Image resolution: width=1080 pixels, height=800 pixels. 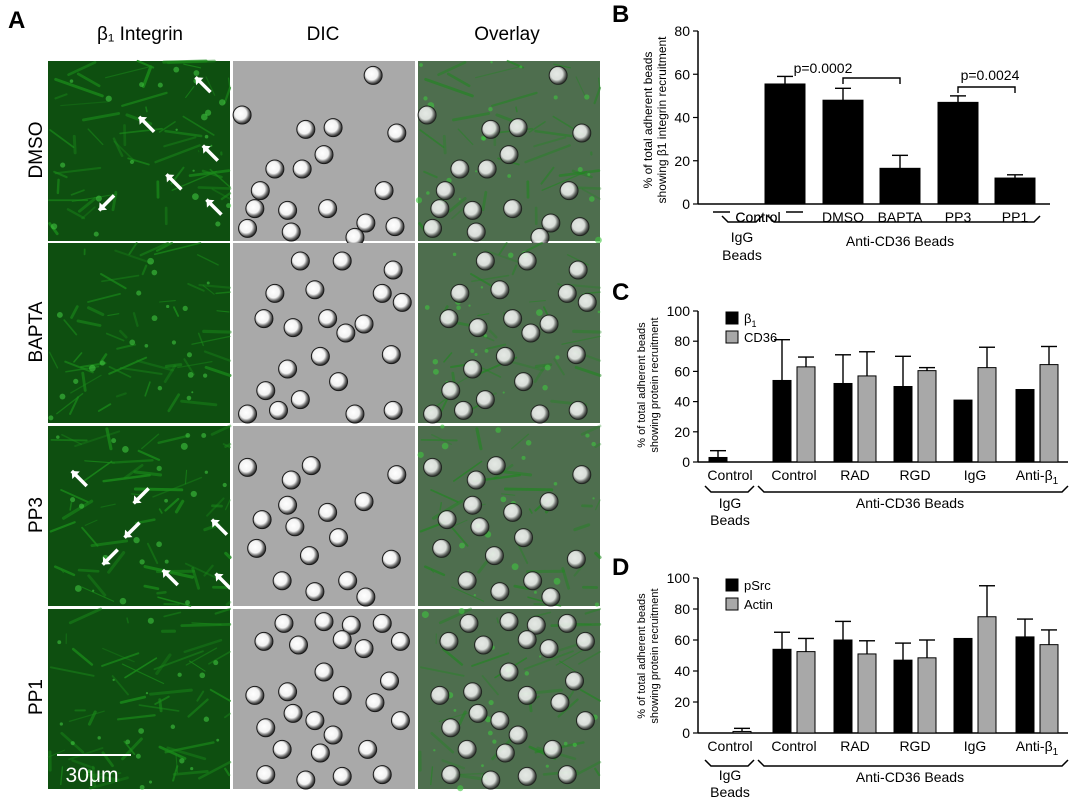 I want to click on y-tick-label: 0, so click(x=686, y=733).